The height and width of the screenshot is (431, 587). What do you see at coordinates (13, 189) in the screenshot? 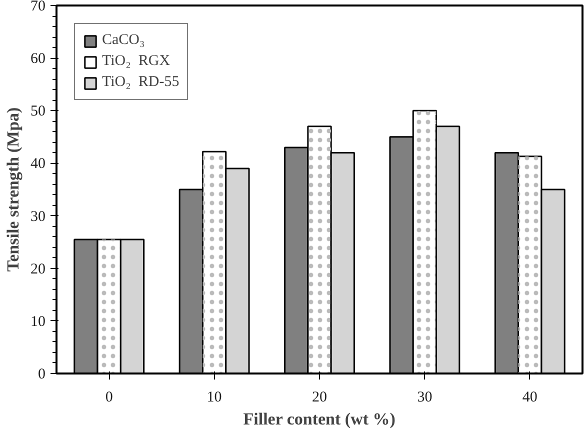
I see `y-axis-title: Tensile strength (Mpa)` at bounding box center [13, 189].